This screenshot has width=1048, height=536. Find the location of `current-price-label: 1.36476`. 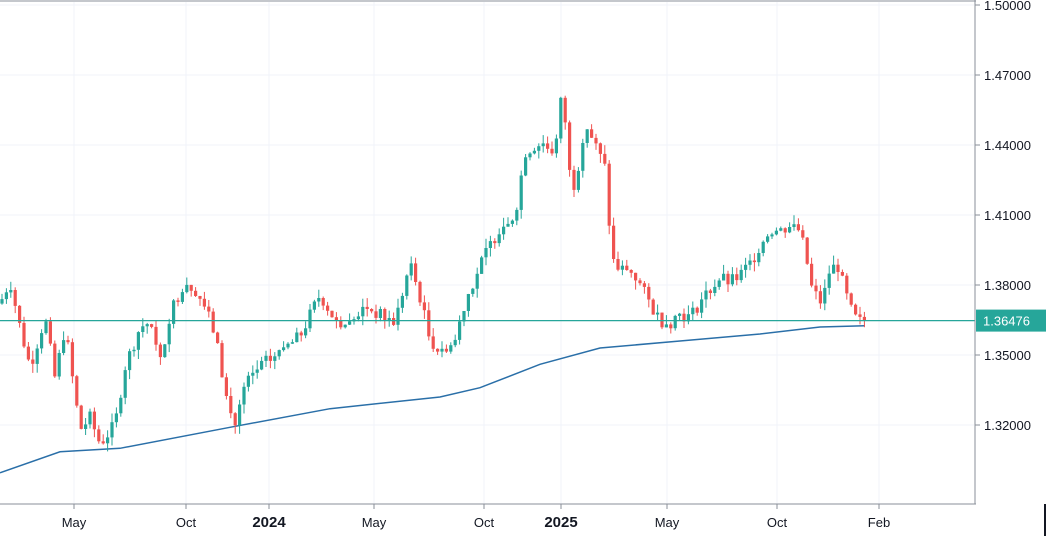

current-price-label: 1.36476 is located at coordinates (1006, 321).